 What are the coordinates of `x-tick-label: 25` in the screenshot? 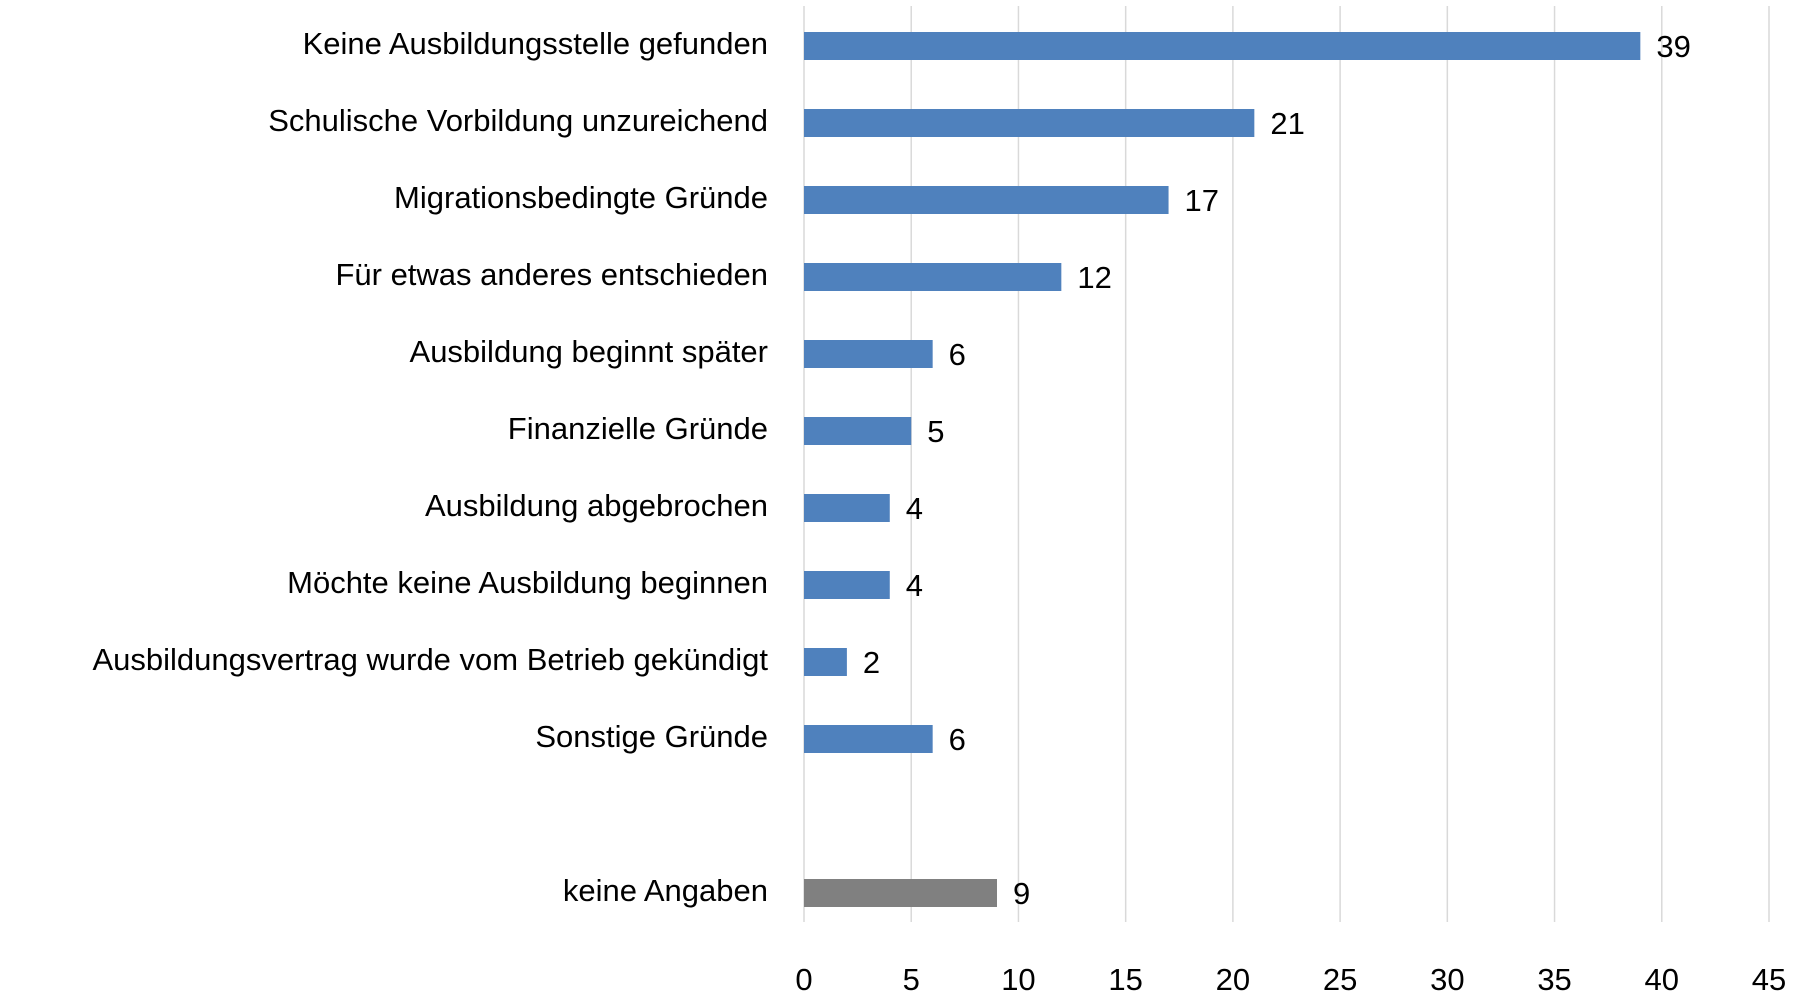 It's located at (1340, 977).